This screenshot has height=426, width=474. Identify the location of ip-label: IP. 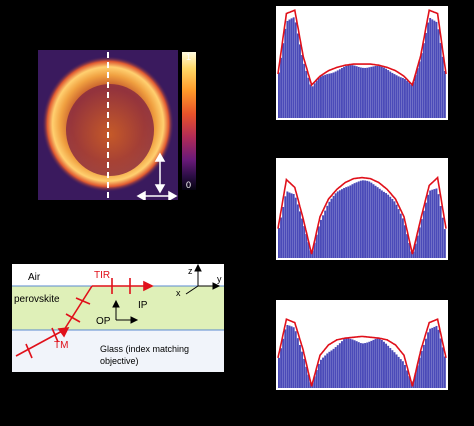
(143, 305).